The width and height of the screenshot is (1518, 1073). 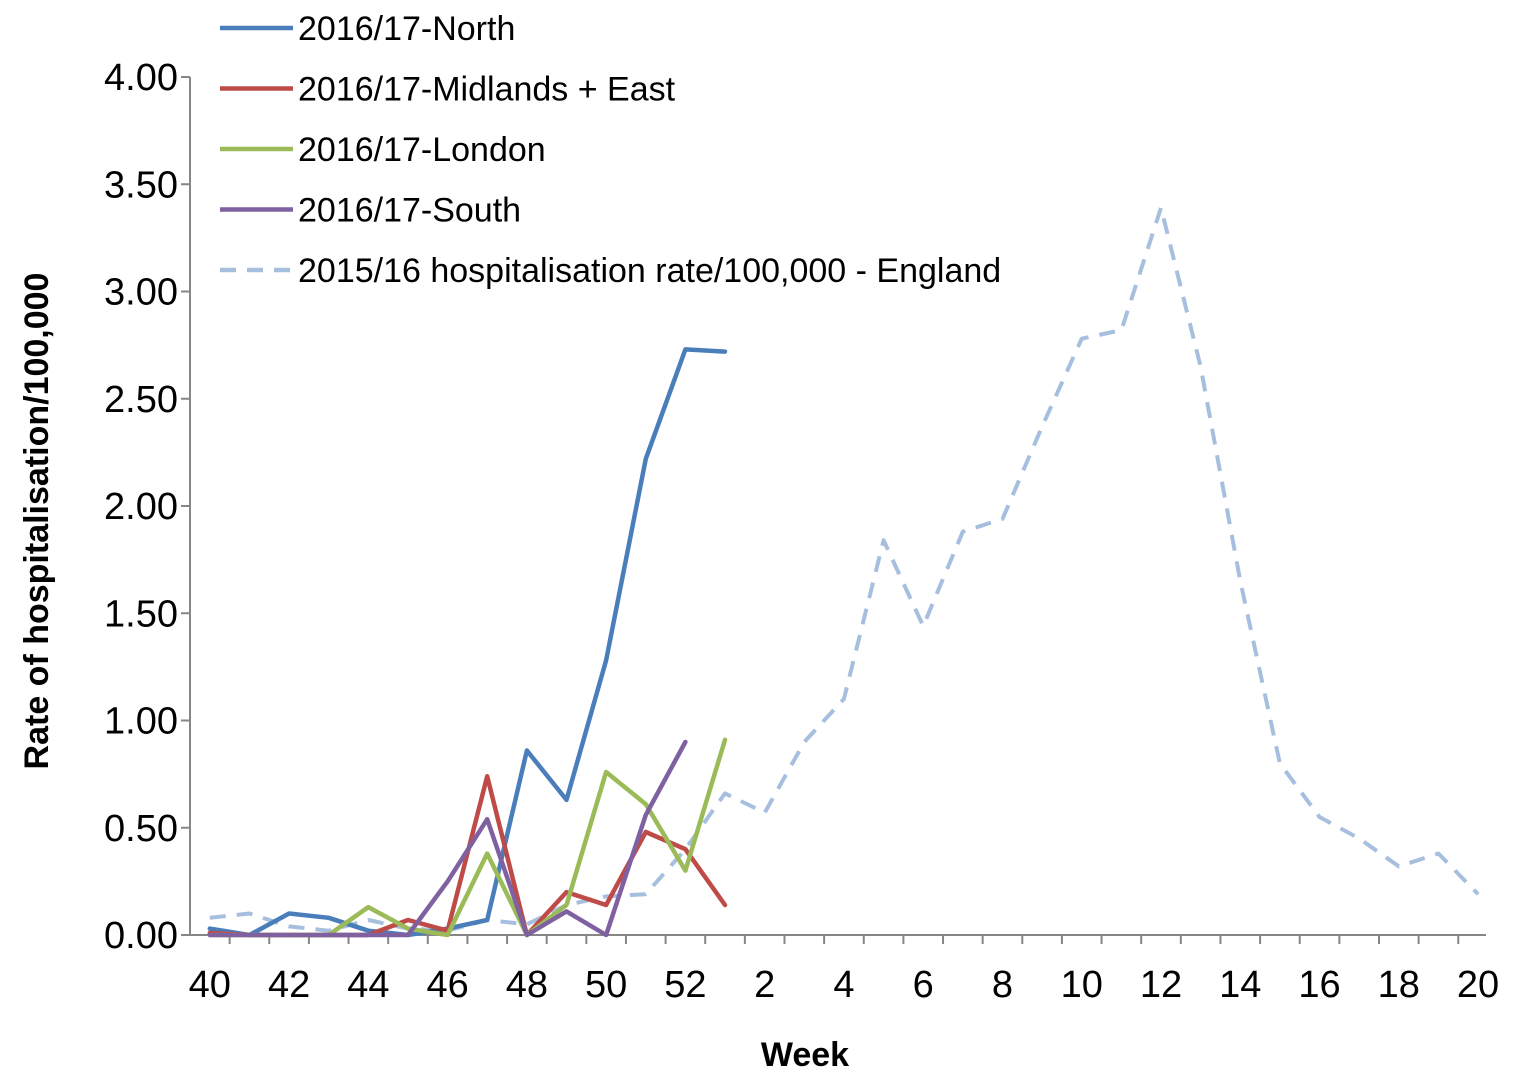 I want to click on y-axis-title: Rate of hospitalisation/100,000, so click(x=37, y=521).